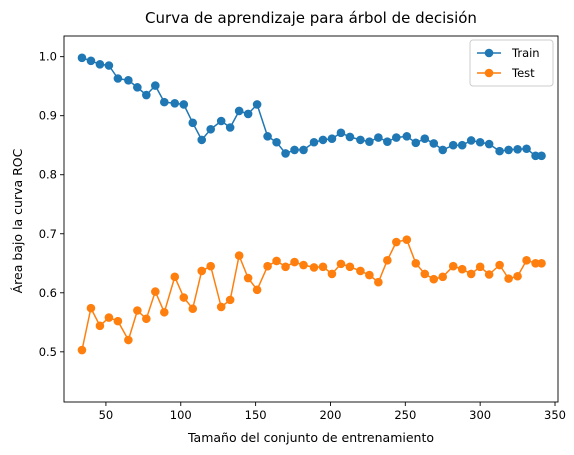 The width and height of the screenshot is (574, 455). Describe the element at coordinates (489, 73) in the screenshot. I see `legend-marker-test` at that location.